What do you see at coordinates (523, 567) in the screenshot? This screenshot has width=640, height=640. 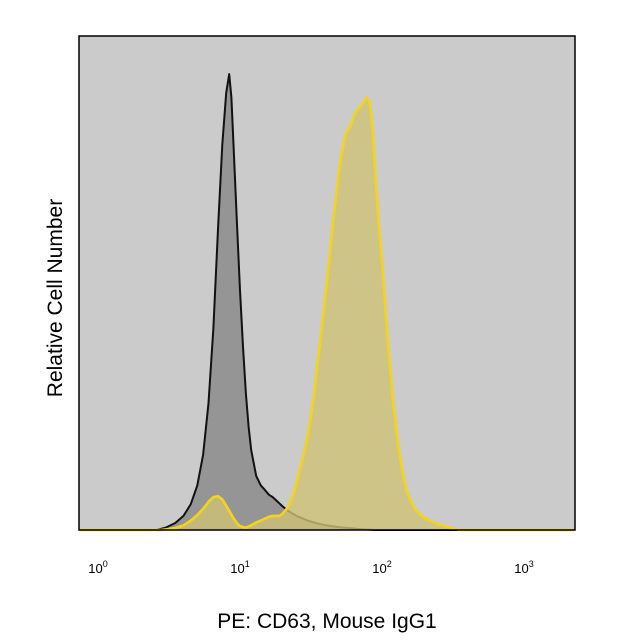 I see `x-tick-label-3: 10³` at bounding box center [523, 567].